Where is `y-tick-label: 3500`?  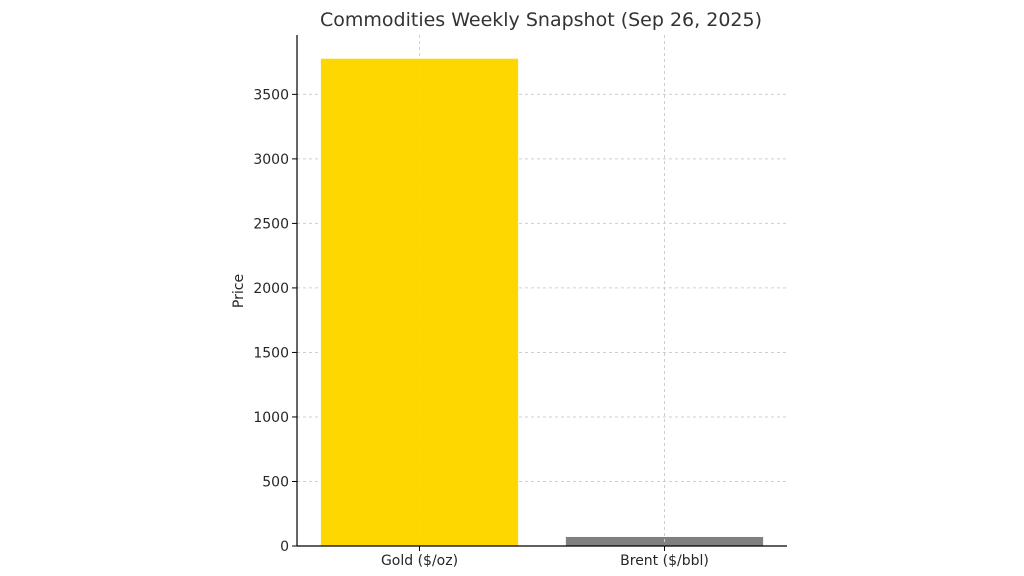 y-tick-label: 3500 is located at coordinates (271, 95).